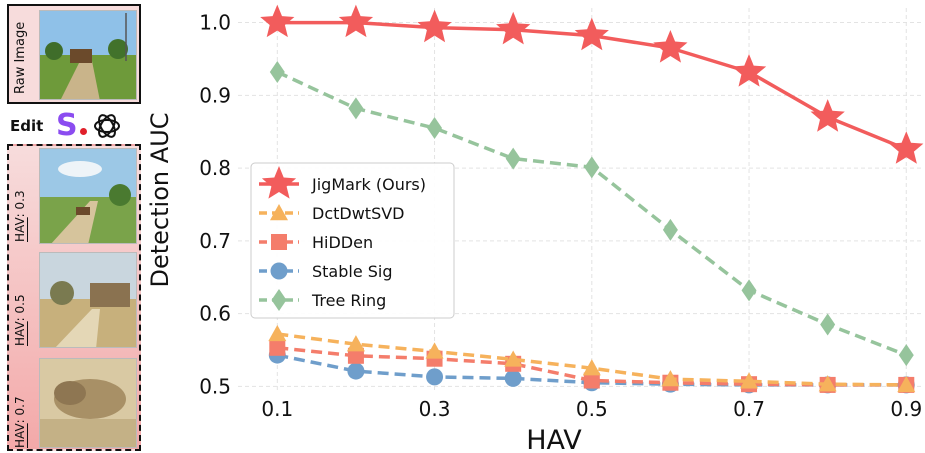 This screenshot has height=453, width=925. I want to click on y-tick-label: 0.8, so click(215, 168).